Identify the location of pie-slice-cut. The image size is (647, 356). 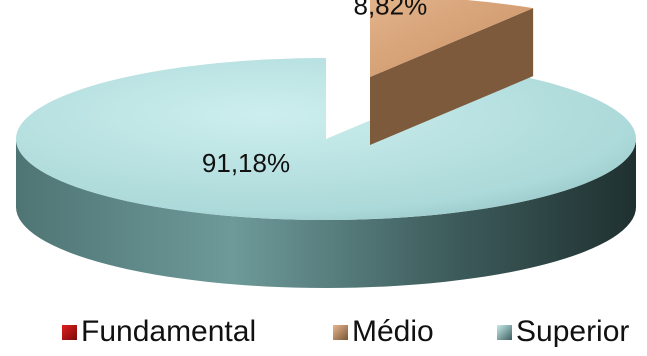
(452, 77).